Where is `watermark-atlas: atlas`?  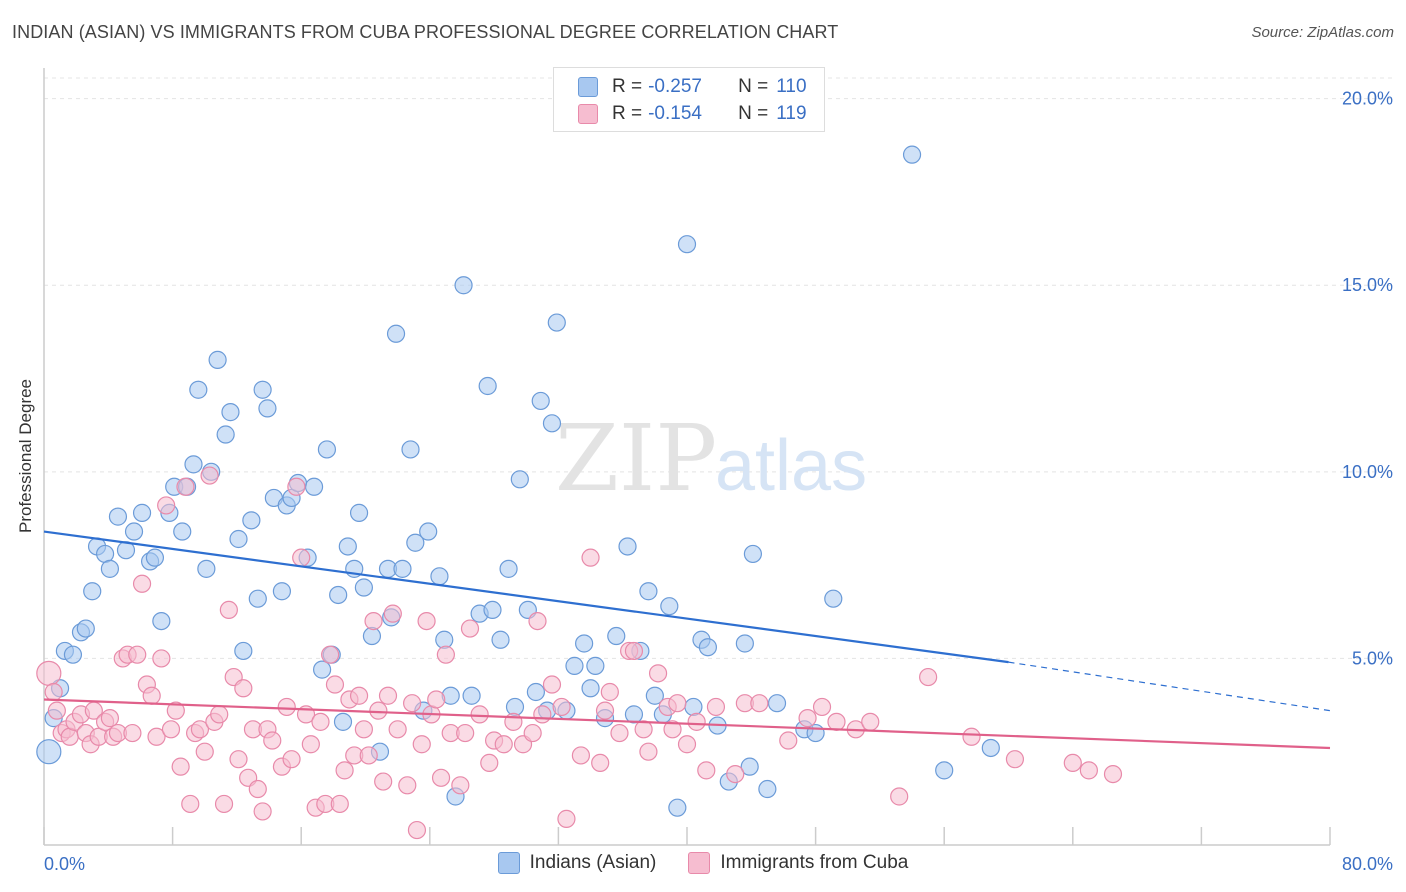 watermark-atlas: atlas is located at coordinates (791, 466).